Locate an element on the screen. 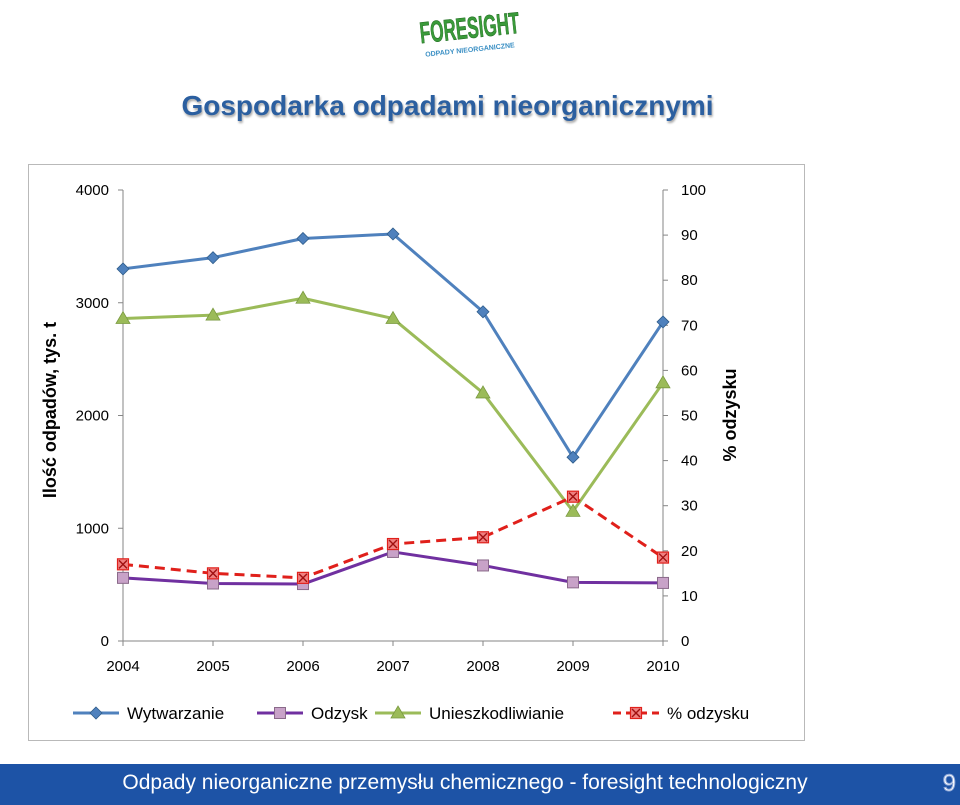 This screenshot has width=960, height=805. legend-label-wytwarzanie: Wytwarzanie is located at coordinates (175, 713).